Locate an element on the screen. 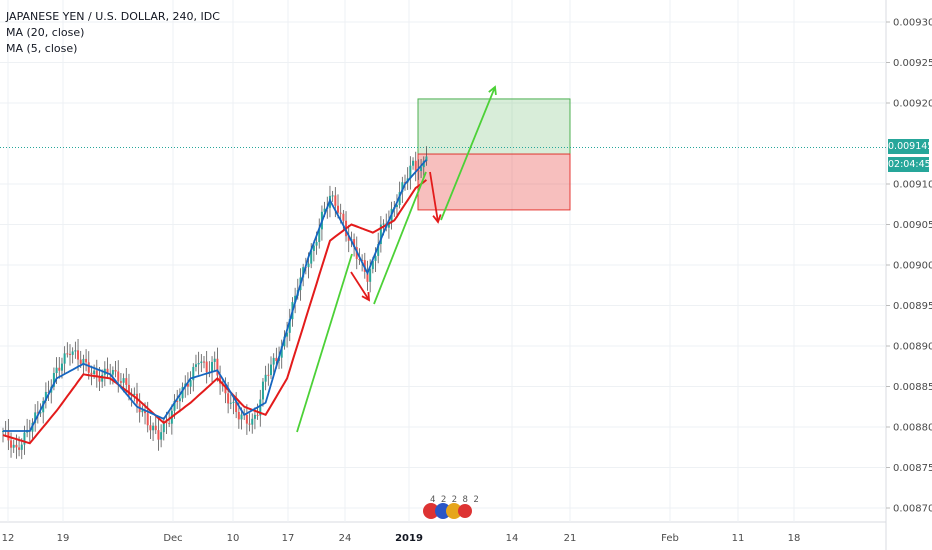 The image size is (932, 550). target-zone is located at coordinates (494, 126).